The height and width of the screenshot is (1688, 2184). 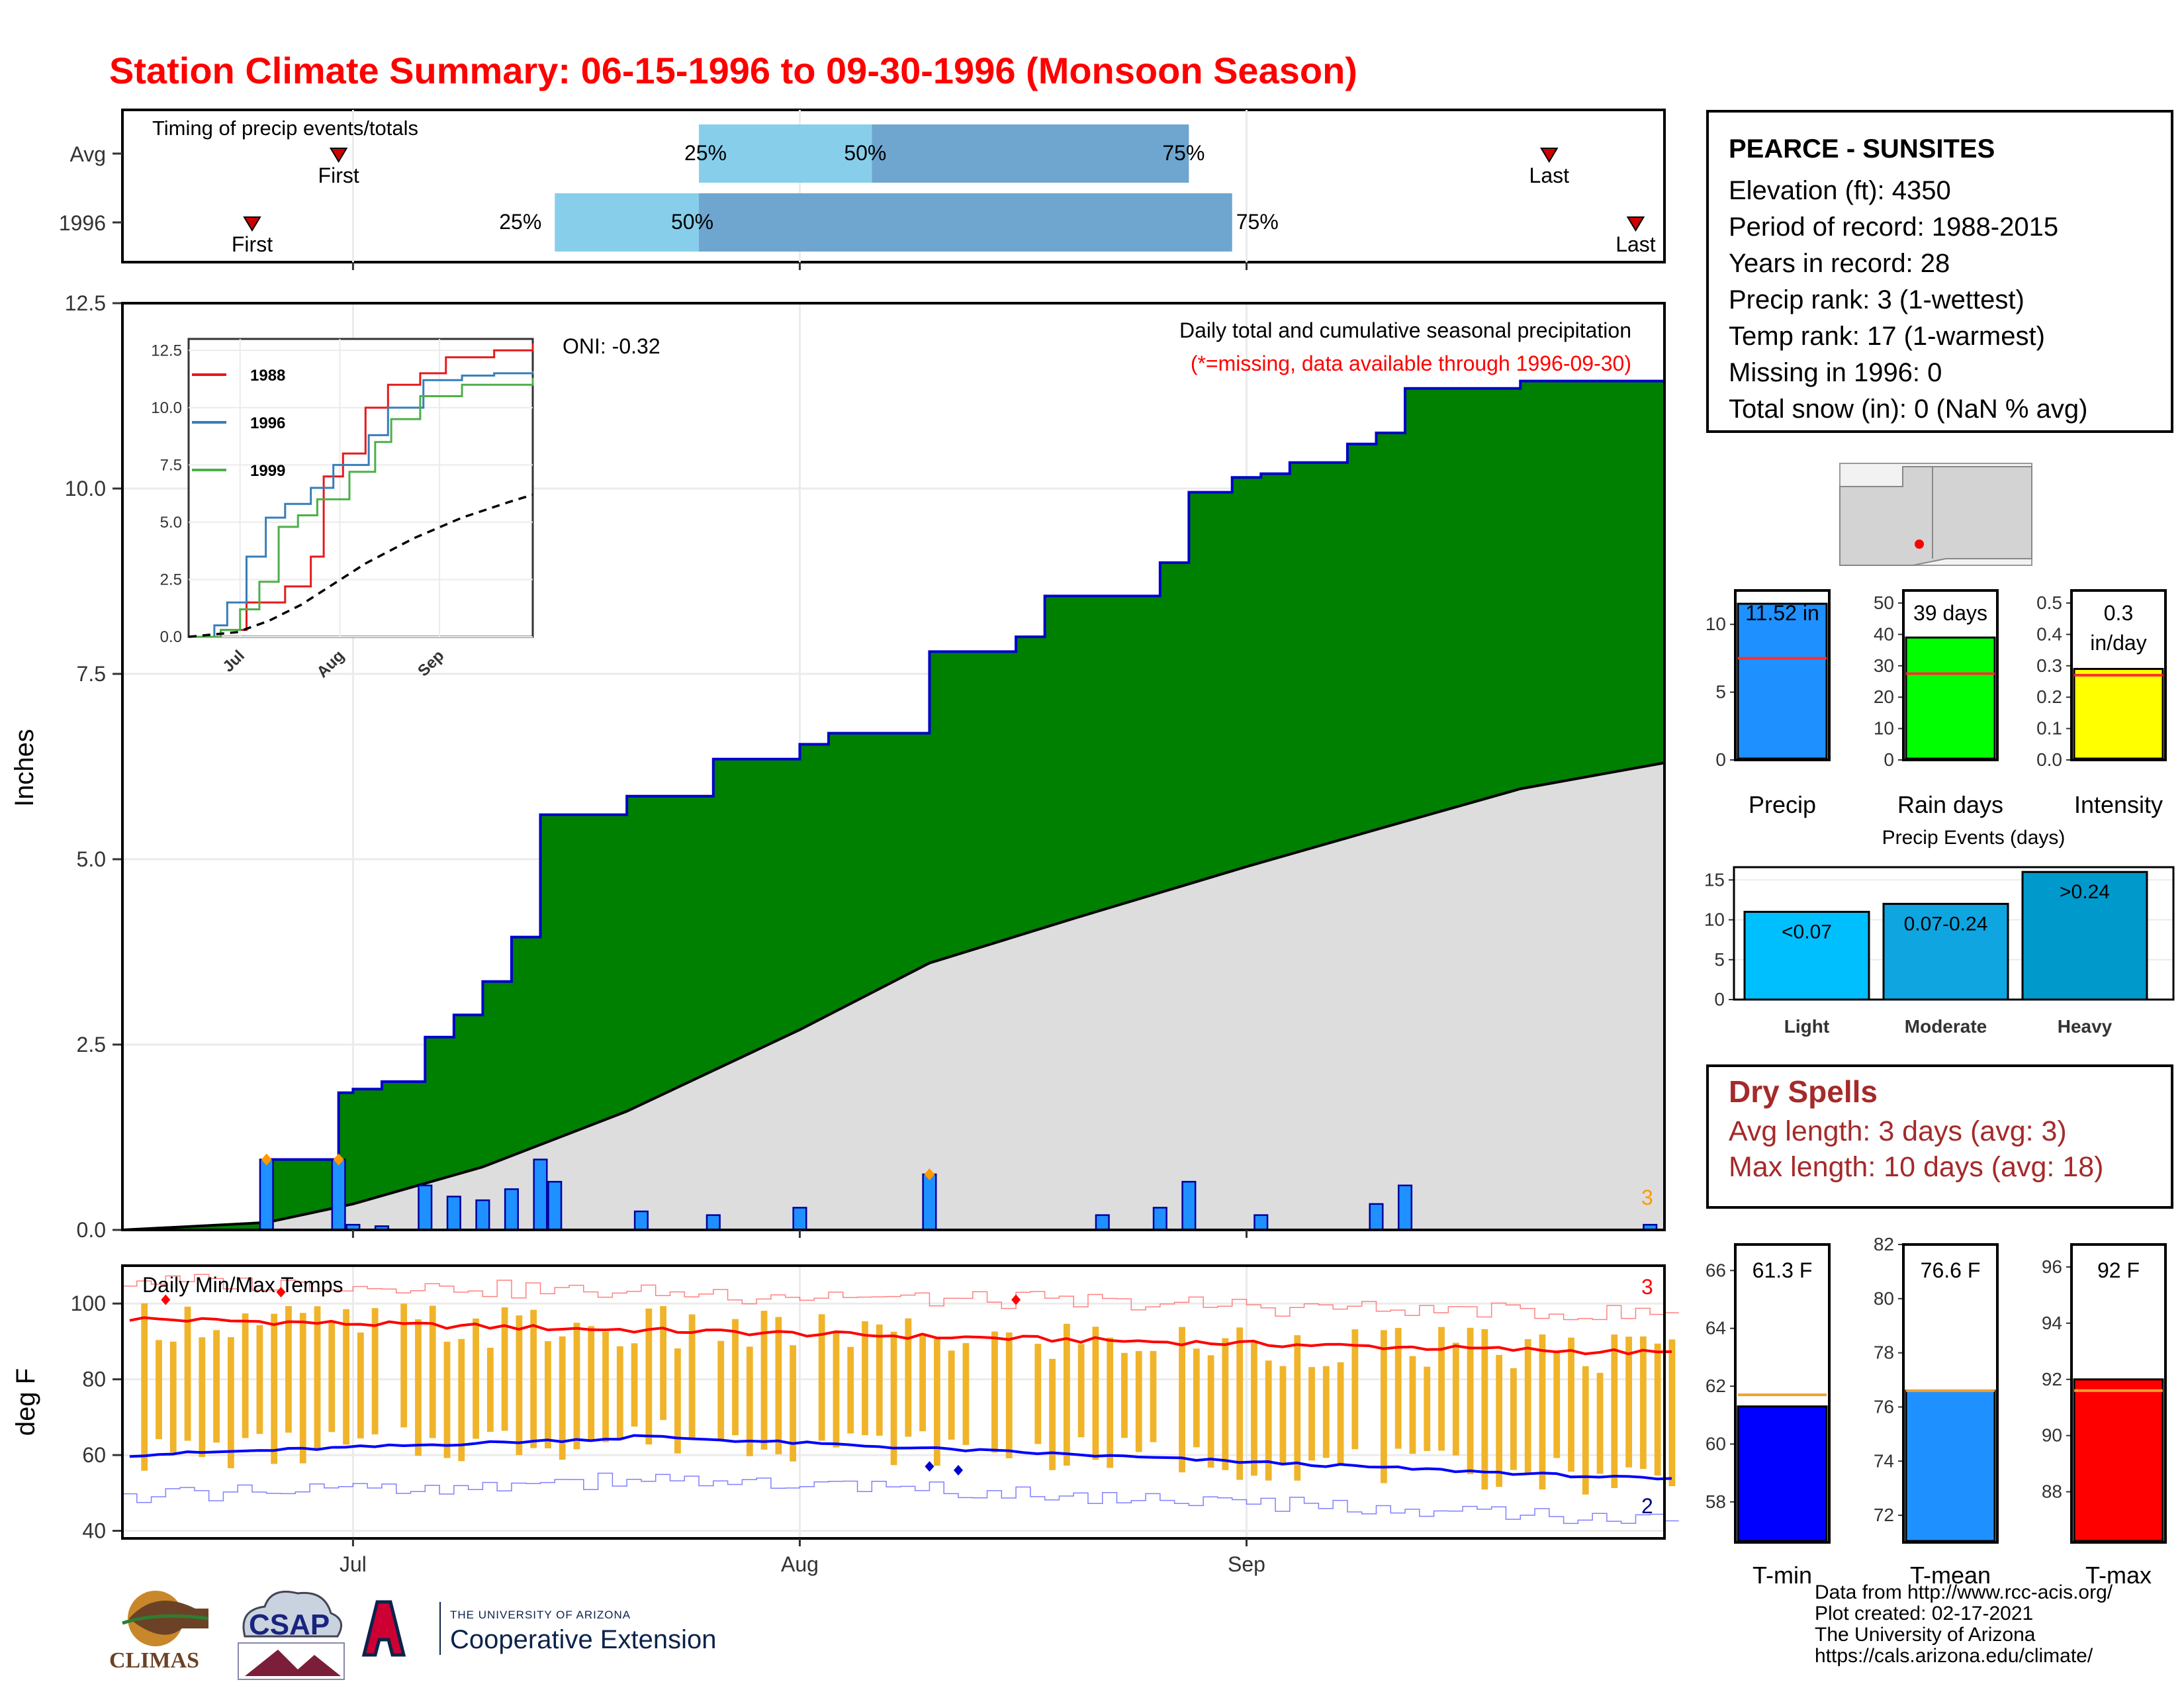 I want to click on precip-y-tick-label: 2.5, so click(x=92, y=1044).